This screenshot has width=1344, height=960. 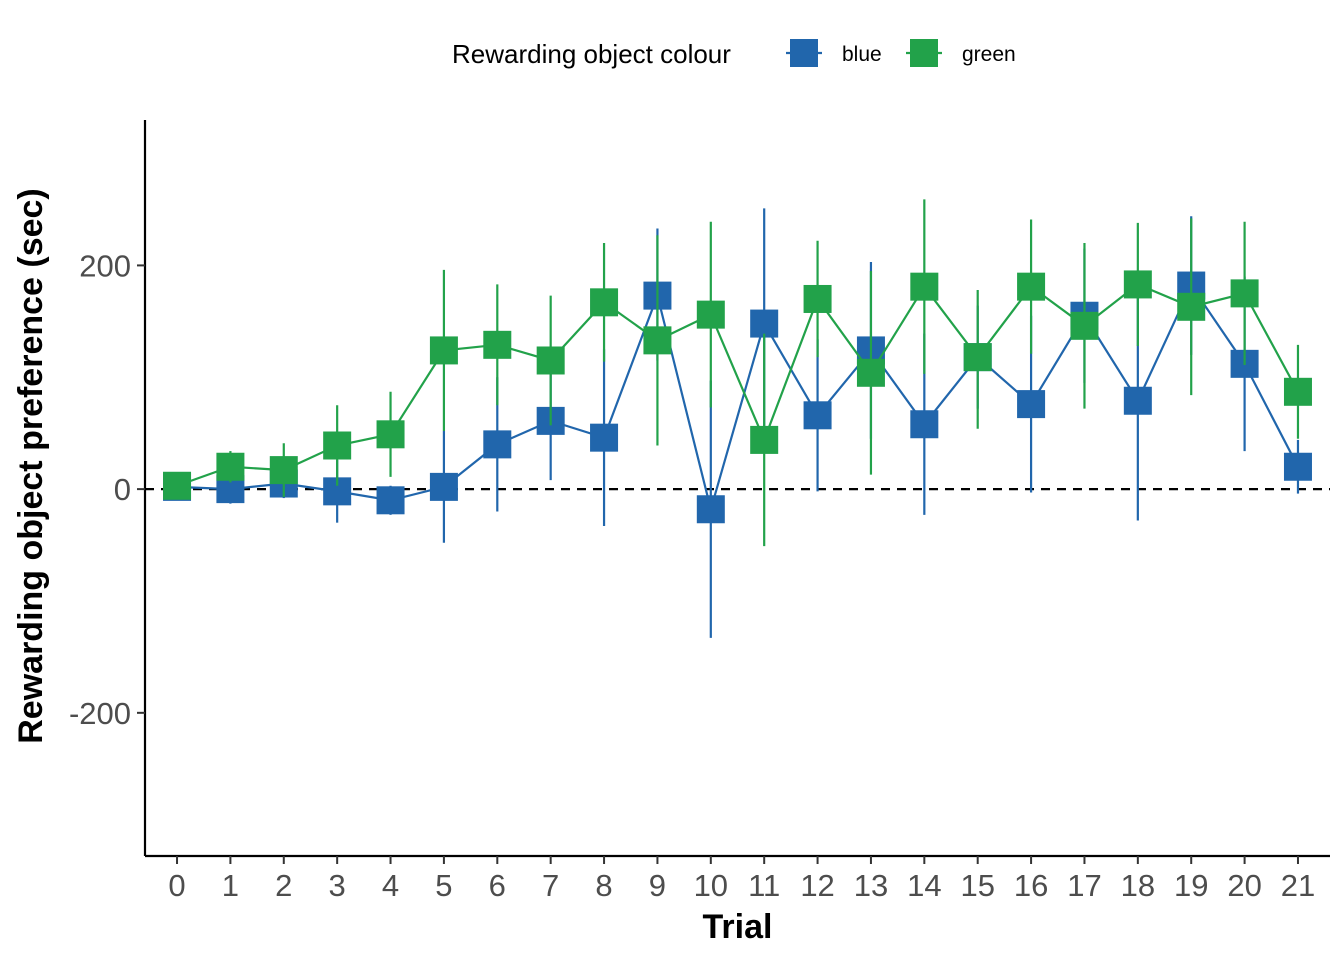 I want to click on x-tick-label: 4, so click(x=390, y=885).